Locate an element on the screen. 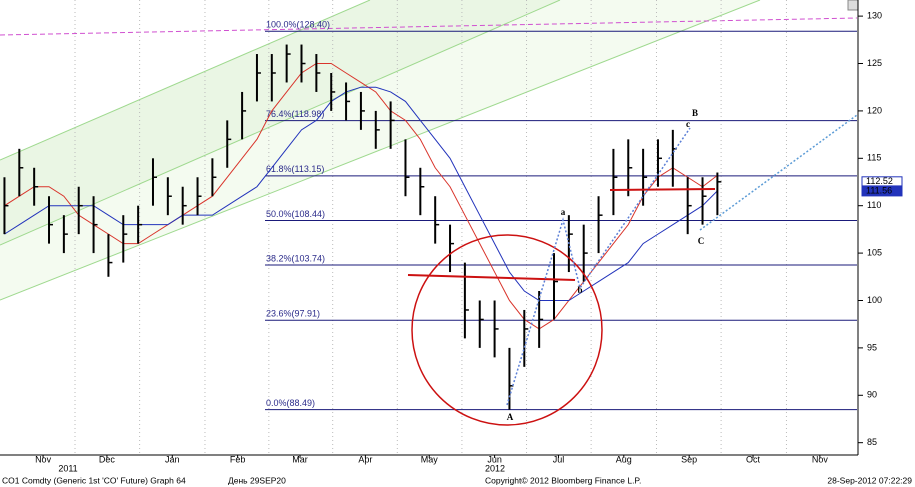 This screenshot has width=915, height=487. annotation: c is located at coordinates (688, 124).